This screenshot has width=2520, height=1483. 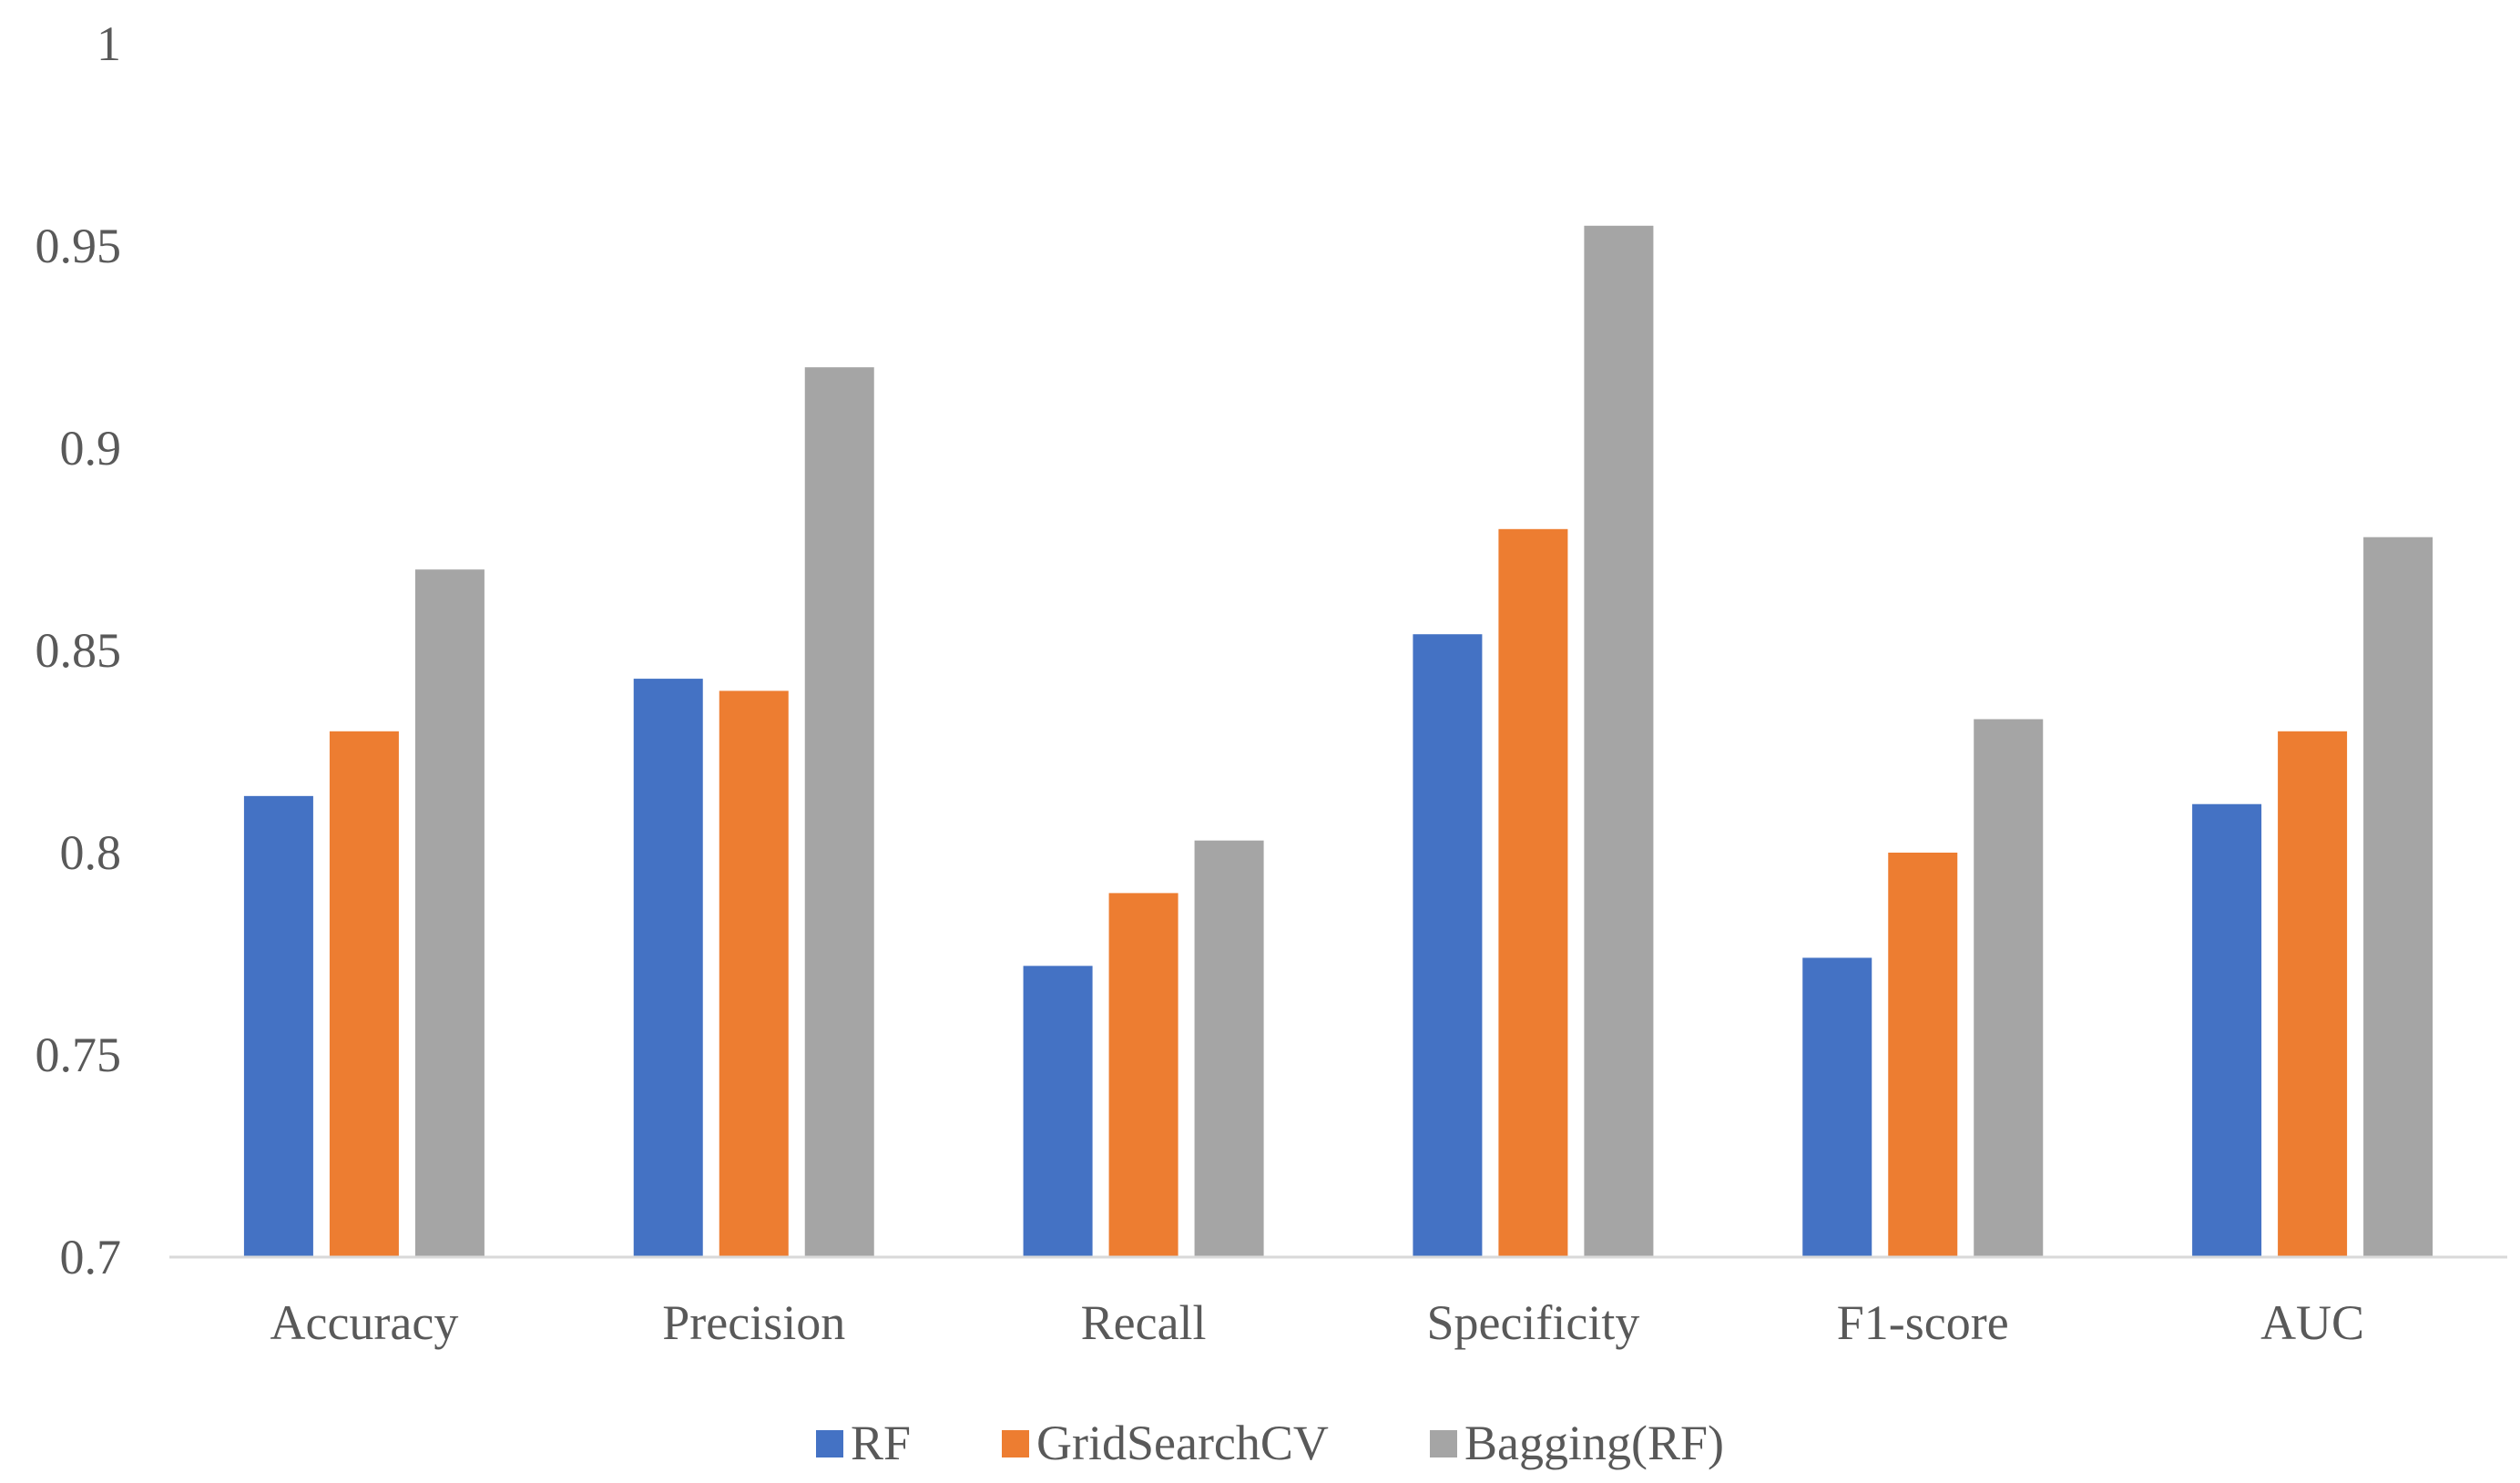 What do you see at coordinates (1144, 1322) in the screenshot?
I see `x-tick-label: Recall` at bounding box center [1144, 1322].